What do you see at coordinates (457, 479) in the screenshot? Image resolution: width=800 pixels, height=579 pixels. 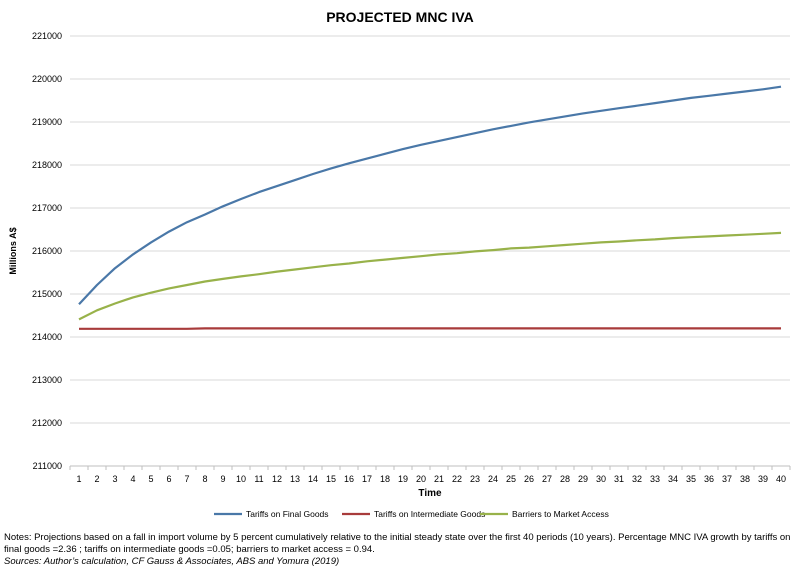 I see `x-tick-label: 22` at bounding box center [457, 479].